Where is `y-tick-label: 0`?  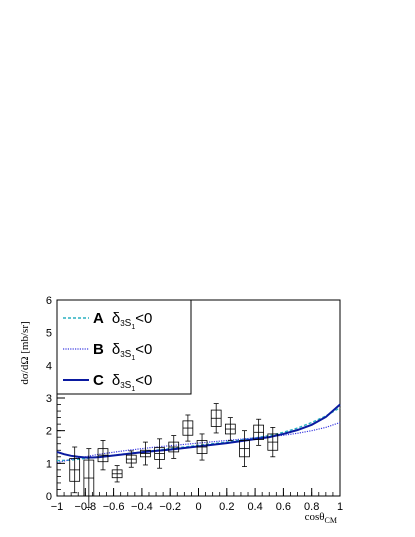
y-tick-label: 0 is located at coordinates (49, 497).